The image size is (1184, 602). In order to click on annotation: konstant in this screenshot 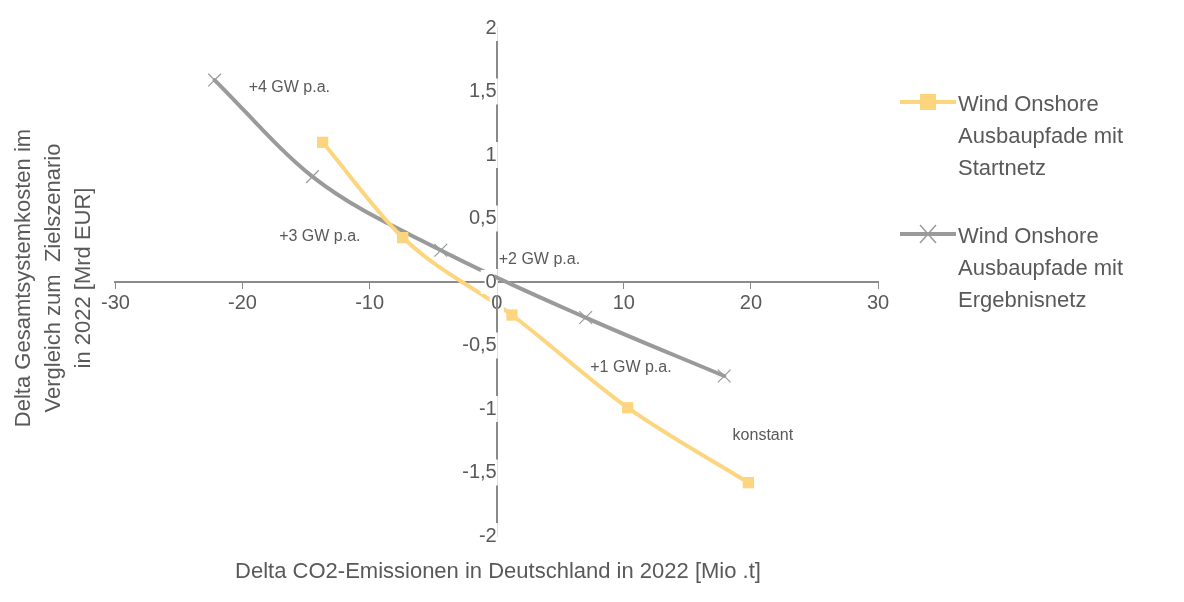, I will do `click(763, 434)`.